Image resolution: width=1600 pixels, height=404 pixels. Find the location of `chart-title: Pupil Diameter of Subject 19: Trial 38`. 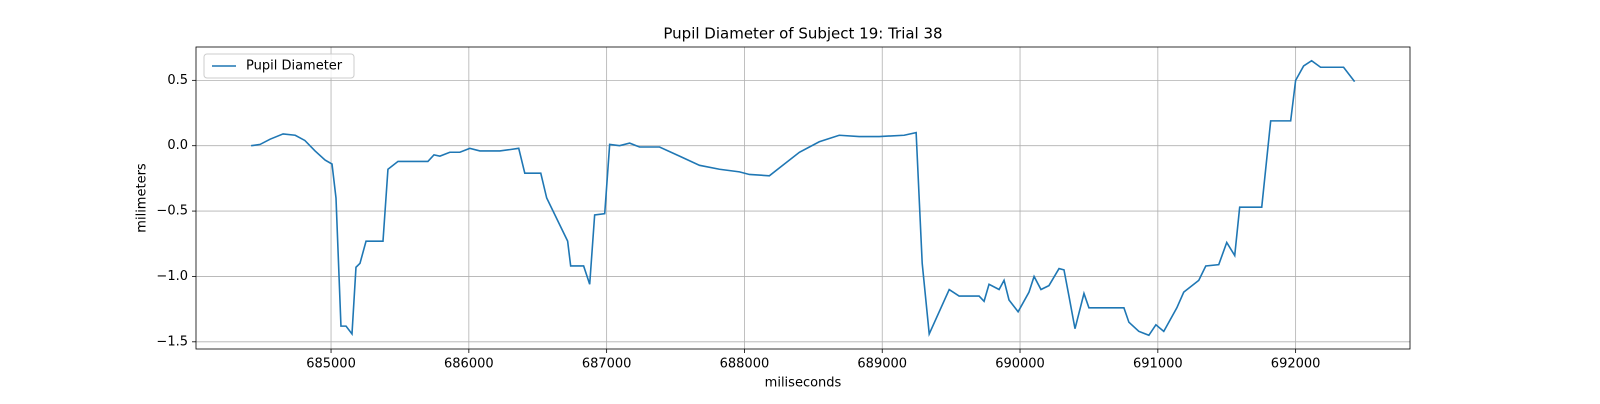

chart-title: Pupil Diameter of Subject 19: Trial 38 is located at coordinates (802, 34).